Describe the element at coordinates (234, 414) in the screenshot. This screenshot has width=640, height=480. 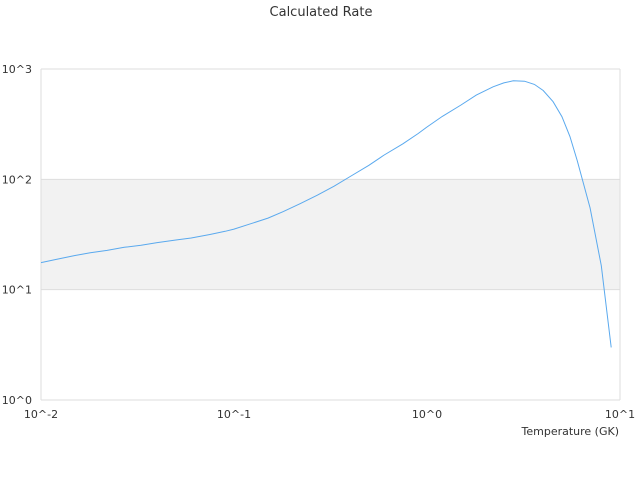
I see `x-tick-label: 10^-1` at that location.